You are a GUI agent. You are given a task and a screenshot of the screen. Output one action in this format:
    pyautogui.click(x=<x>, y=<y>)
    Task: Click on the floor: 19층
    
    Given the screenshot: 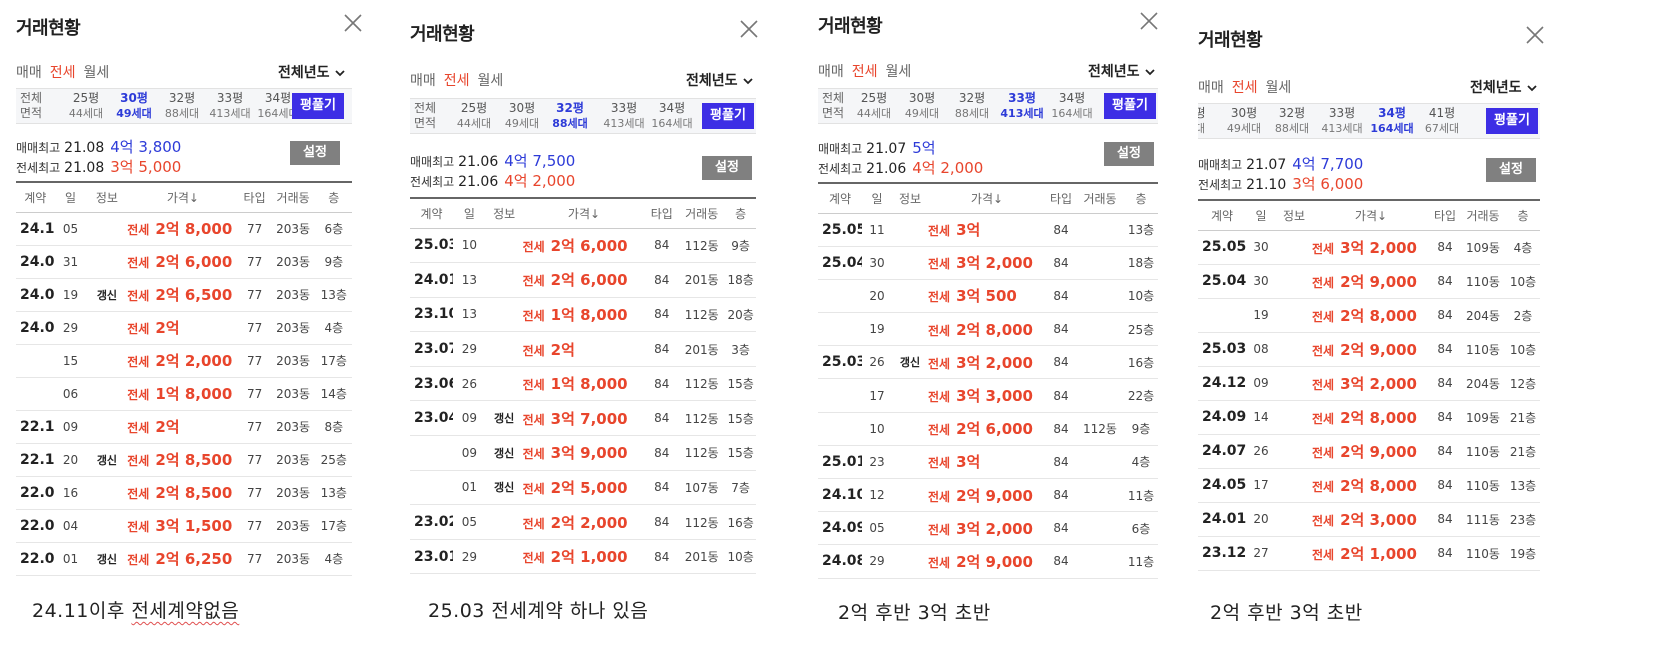 What is the action you would take?
    pyautogui.click(x=1523, y=553)
    